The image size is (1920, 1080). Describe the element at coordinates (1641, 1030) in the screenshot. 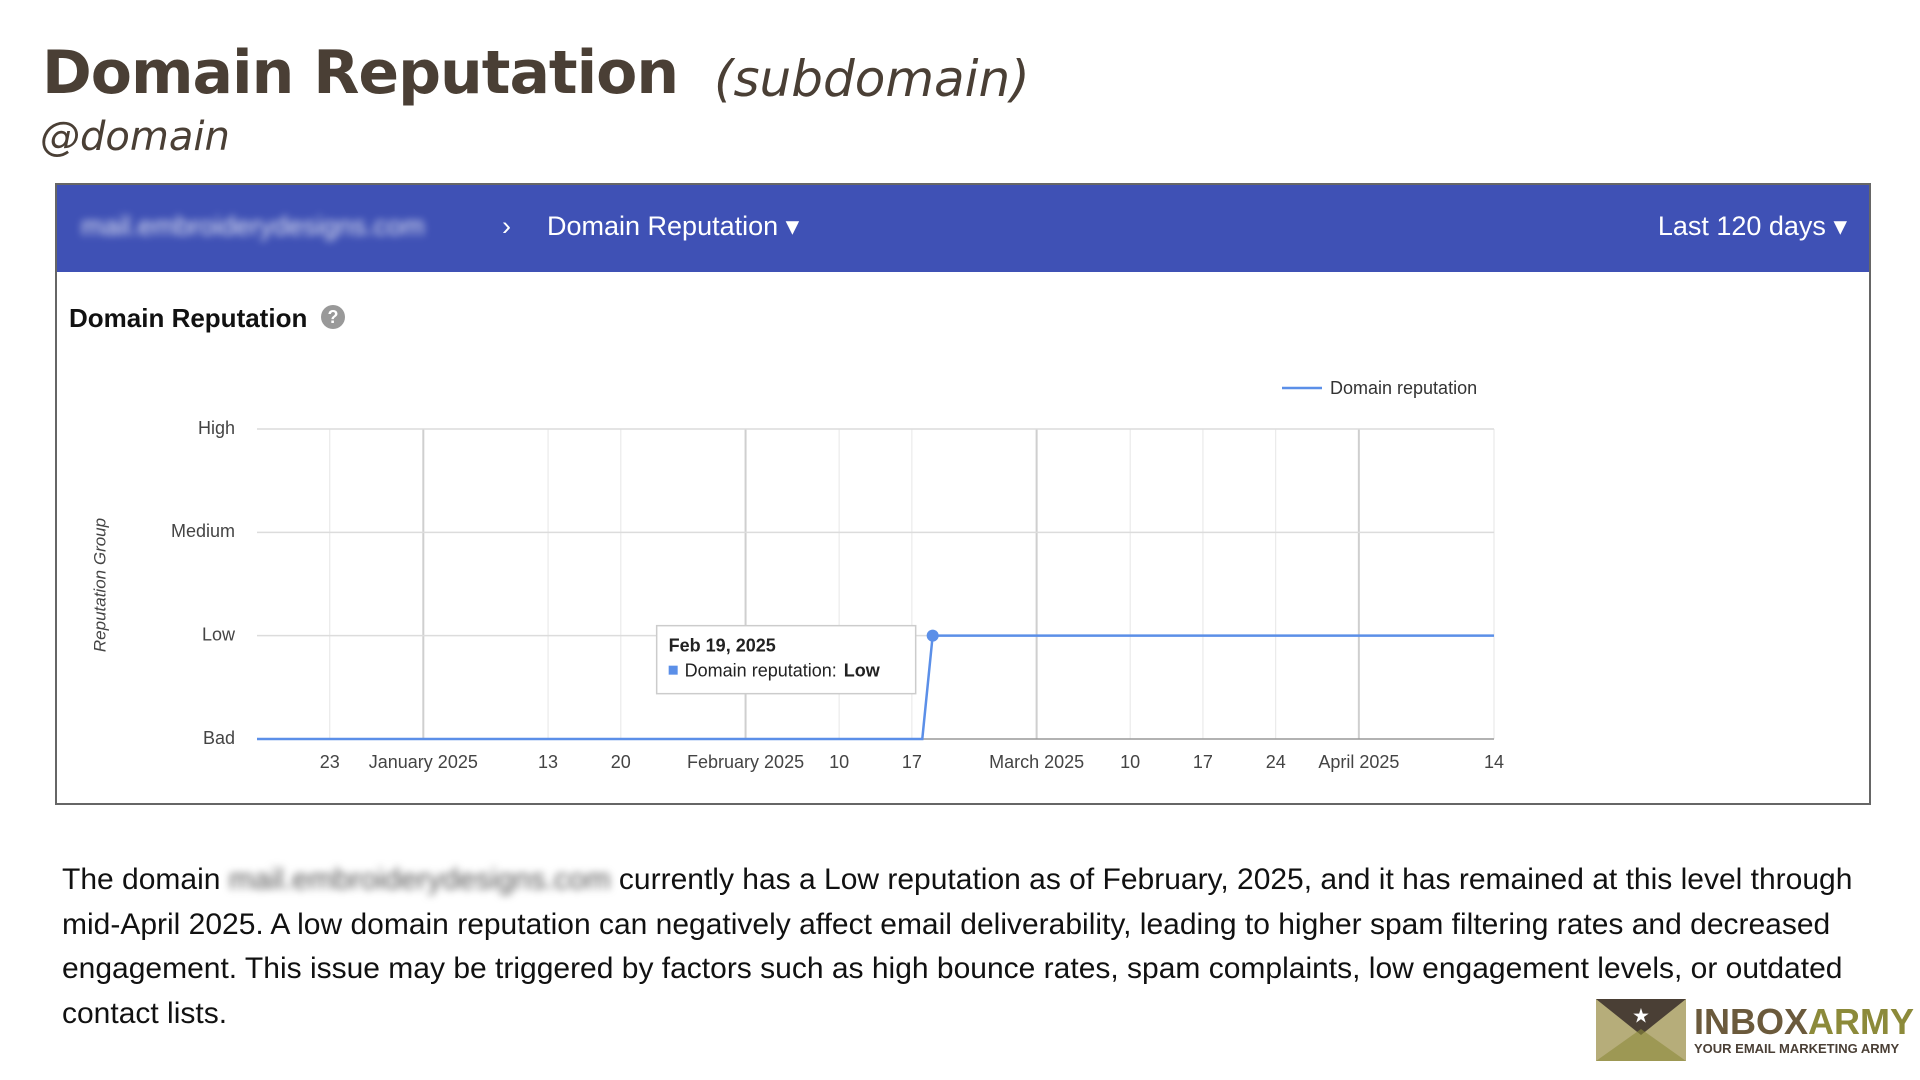

I see `logo-icon: ★` at that location.